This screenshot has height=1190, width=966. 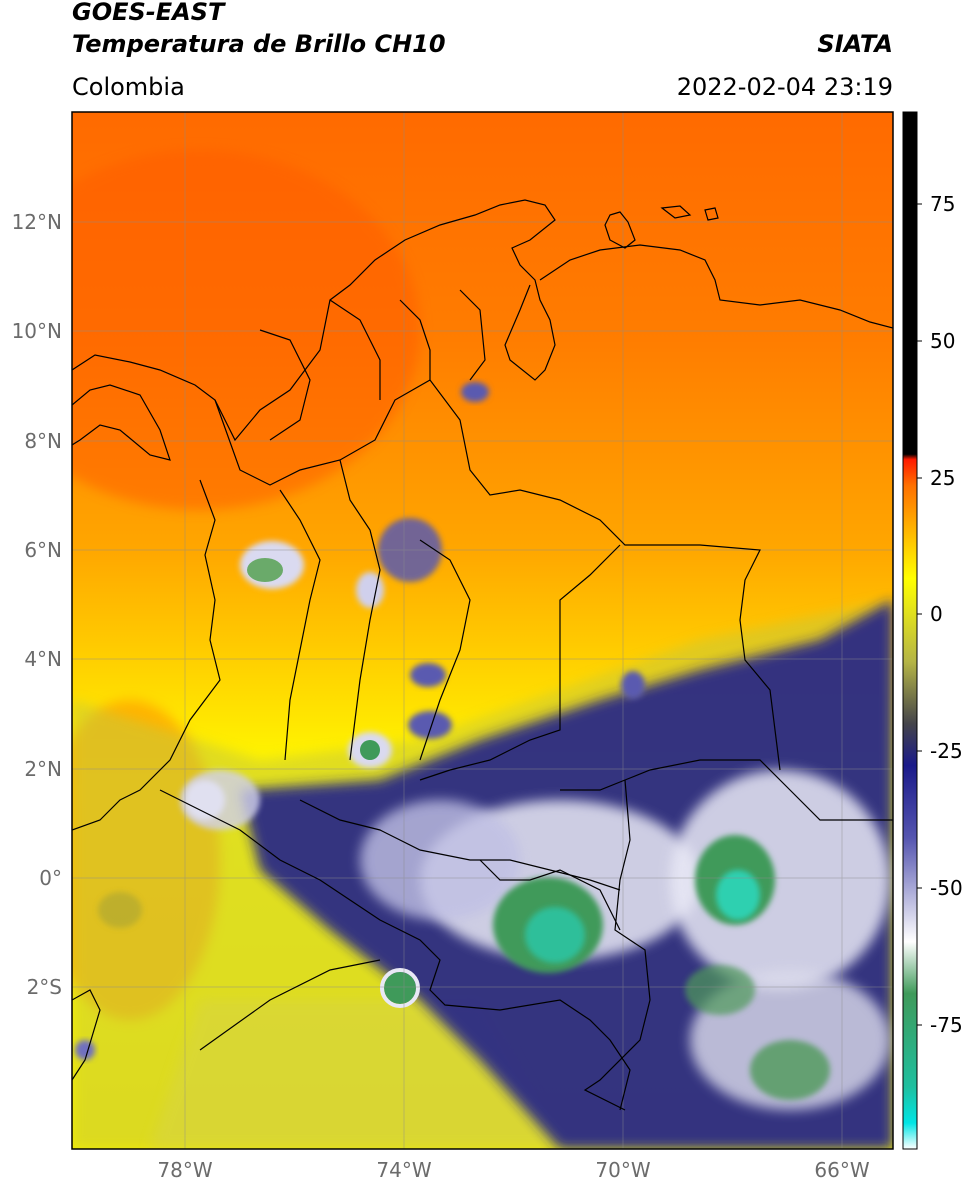 What do you see at coordinates (404, 1170) in the screenshot?
I see `lon-label-74w: 74°W` at bounding box center [404, 1170].